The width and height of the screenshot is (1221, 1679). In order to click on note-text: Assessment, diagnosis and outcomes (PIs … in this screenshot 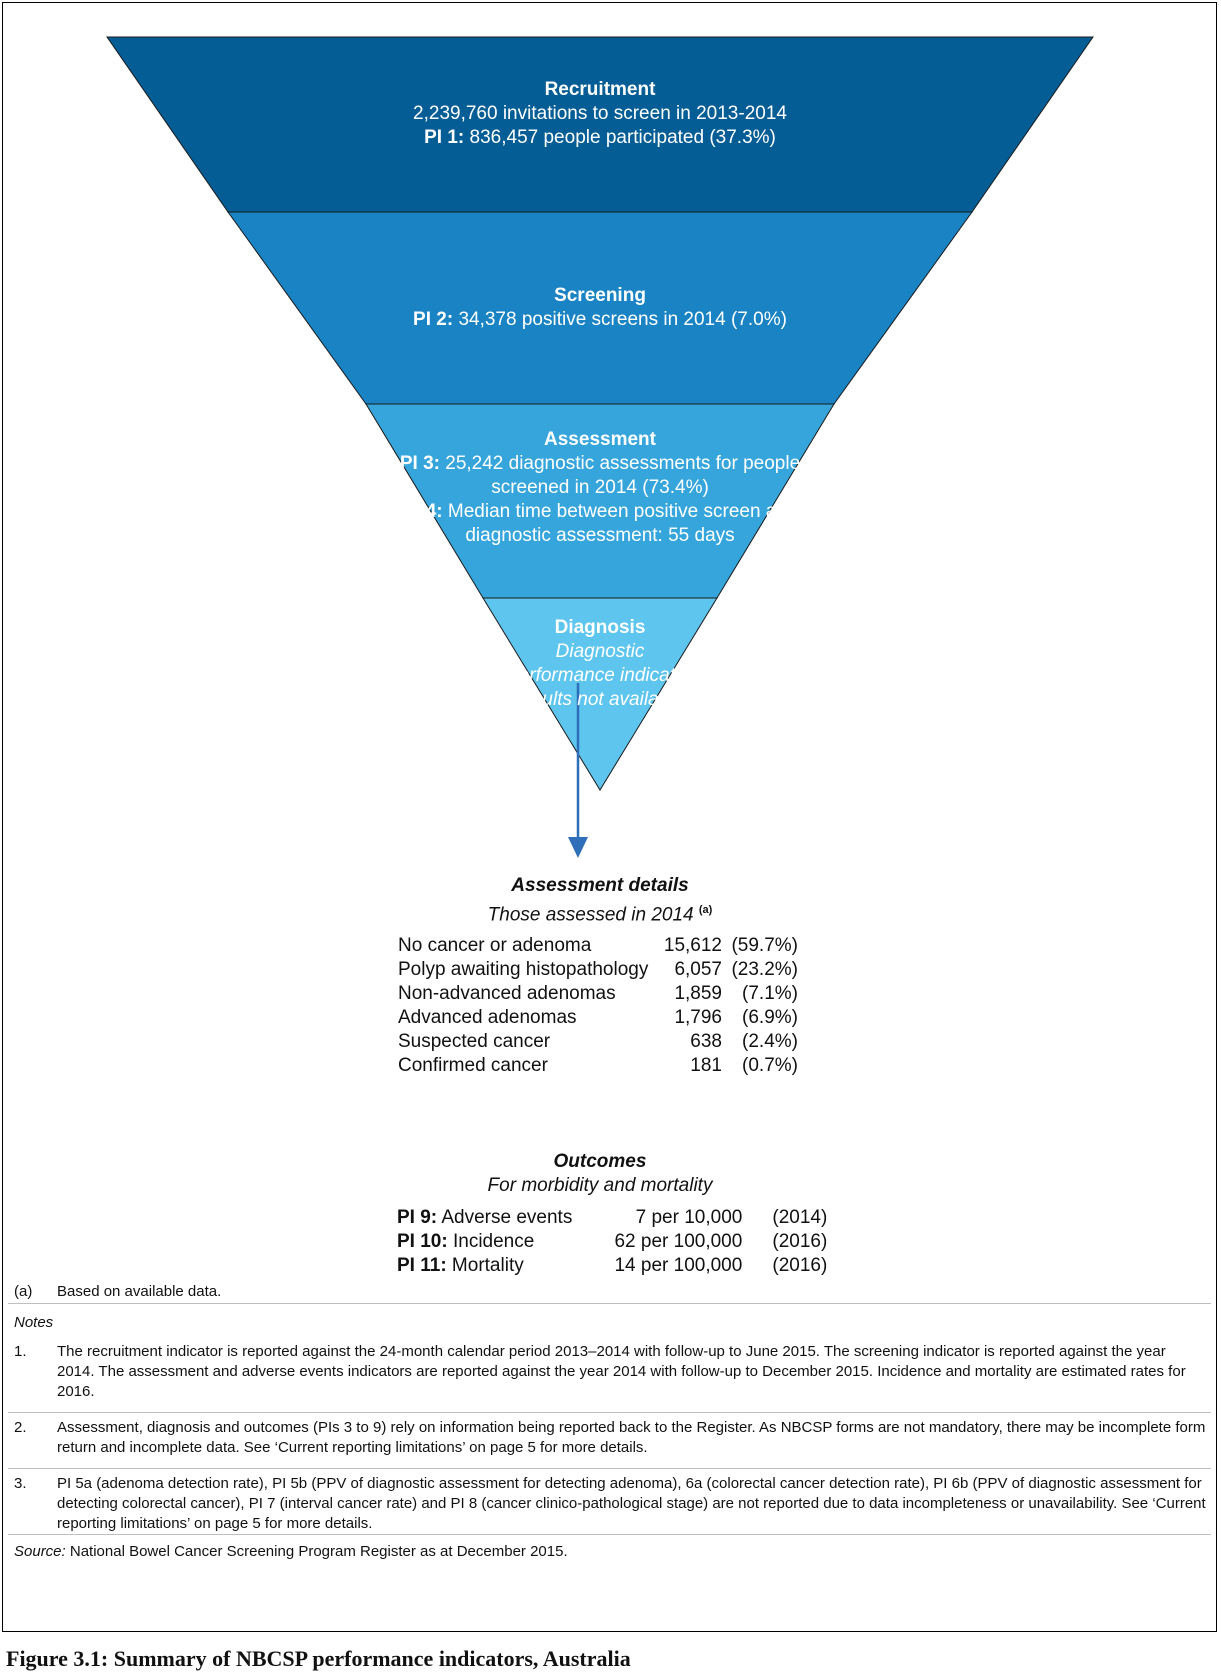, I will do `click(631, 1437)`.